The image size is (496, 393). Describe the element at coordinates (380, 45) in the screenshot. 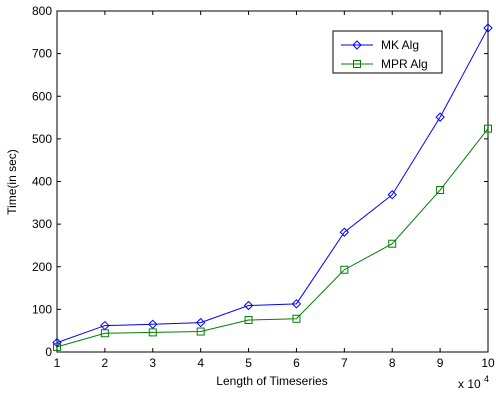

I see `legend-item: MK Alg` at that location.